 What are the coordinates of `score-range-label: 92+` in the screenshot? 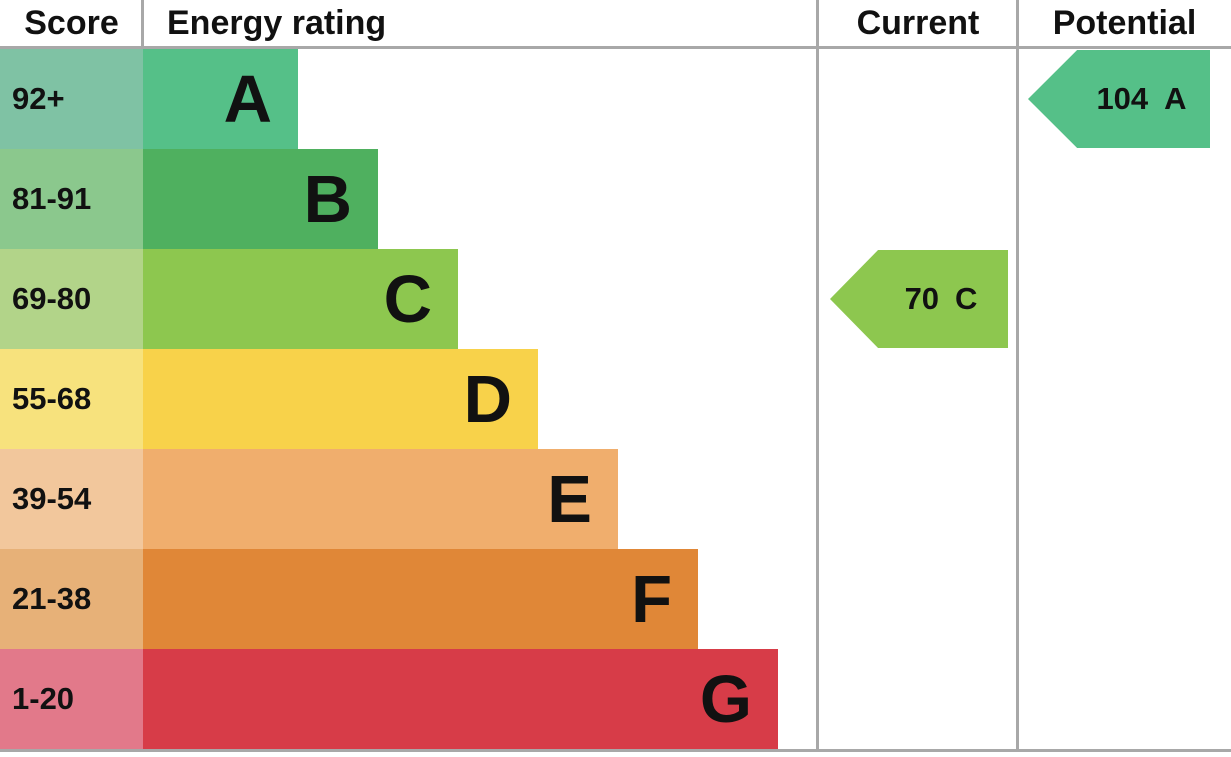 It's located at (38, 98).